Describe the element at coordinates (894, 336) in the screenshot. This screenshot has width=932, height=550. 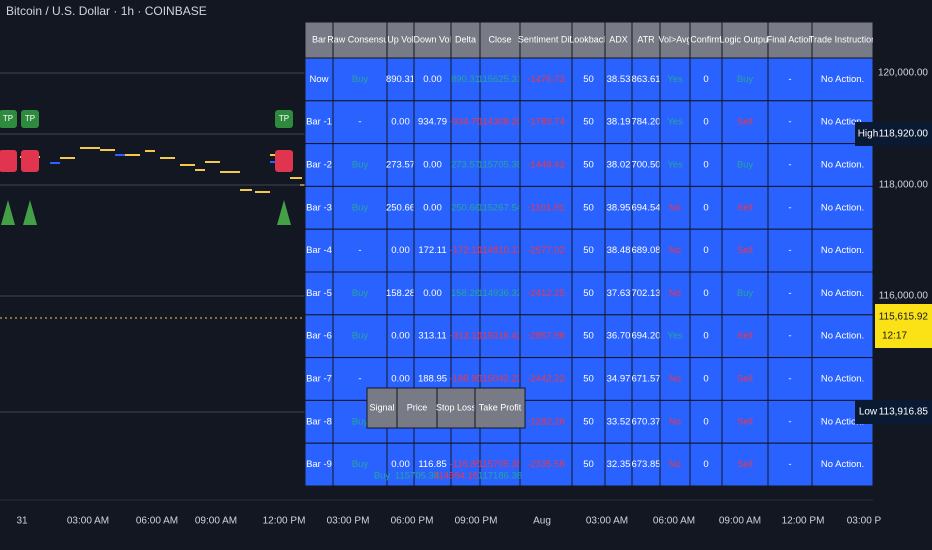
I see `countdown: 12:17` at that location.